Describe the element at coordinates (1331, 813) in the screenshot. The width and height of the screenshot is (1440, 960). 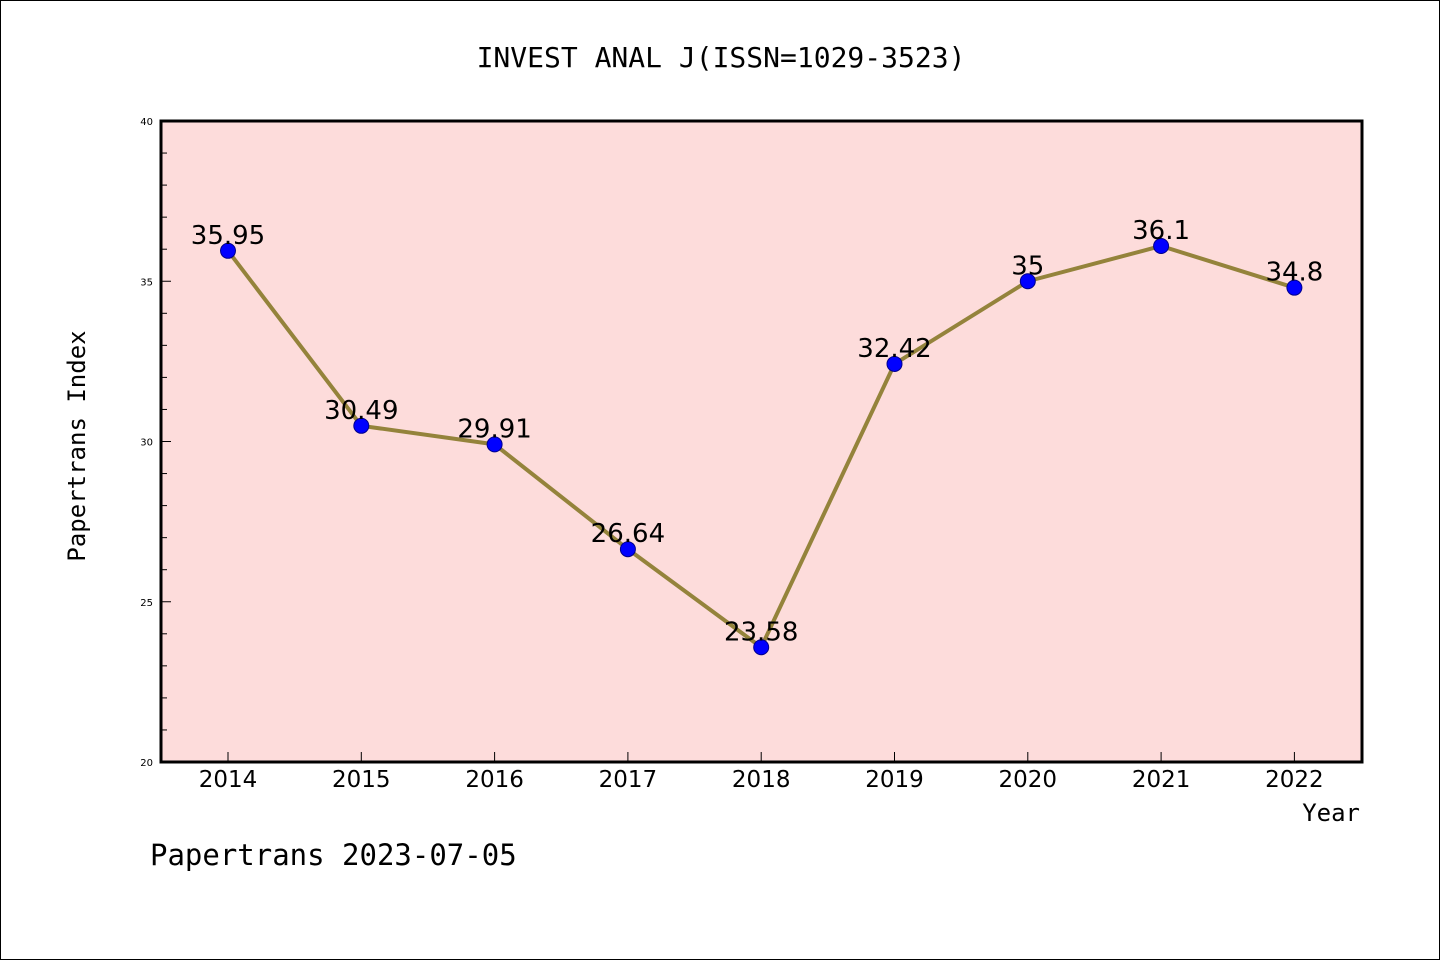
I see `x-axis-title: Year` at that location.